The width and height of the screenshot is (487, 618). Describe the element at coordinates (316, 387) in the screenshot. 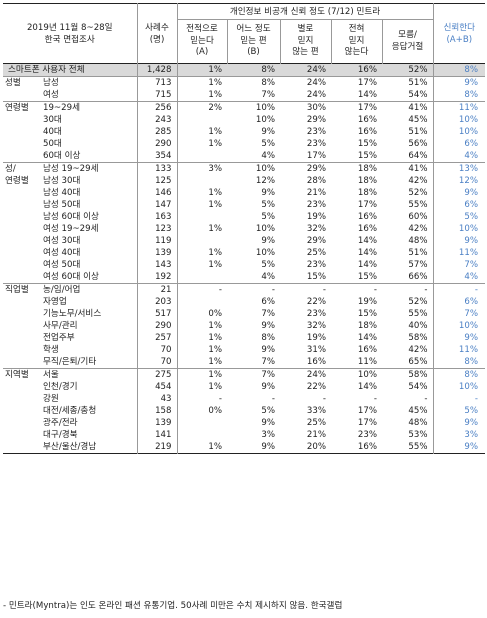

I see `percent-cell: 22%` at that location.